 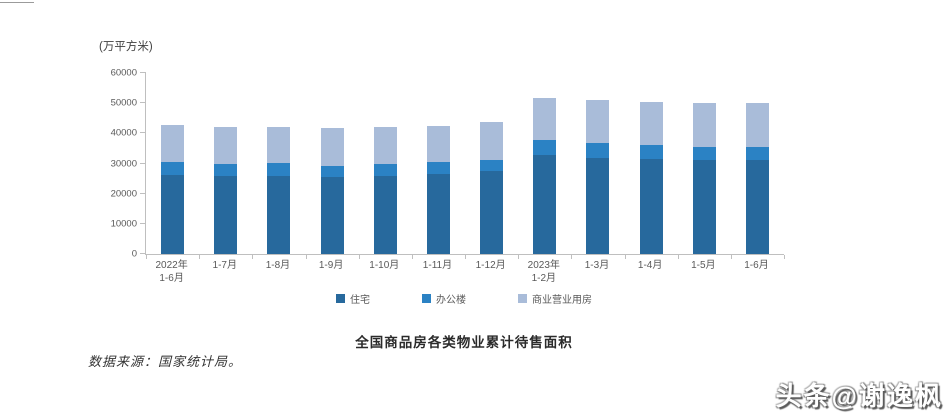 What do you see at coordinates (703, 265) in the screenshot?
I see `x-axis-category-label: 1-5月` at bounding box center [703, 265].